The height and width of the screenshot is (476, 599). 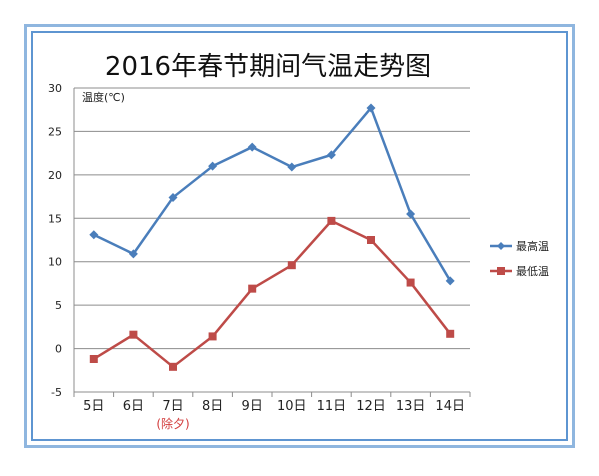 I want to click on x-tick-label: 13日, so click(x=411, y=406).